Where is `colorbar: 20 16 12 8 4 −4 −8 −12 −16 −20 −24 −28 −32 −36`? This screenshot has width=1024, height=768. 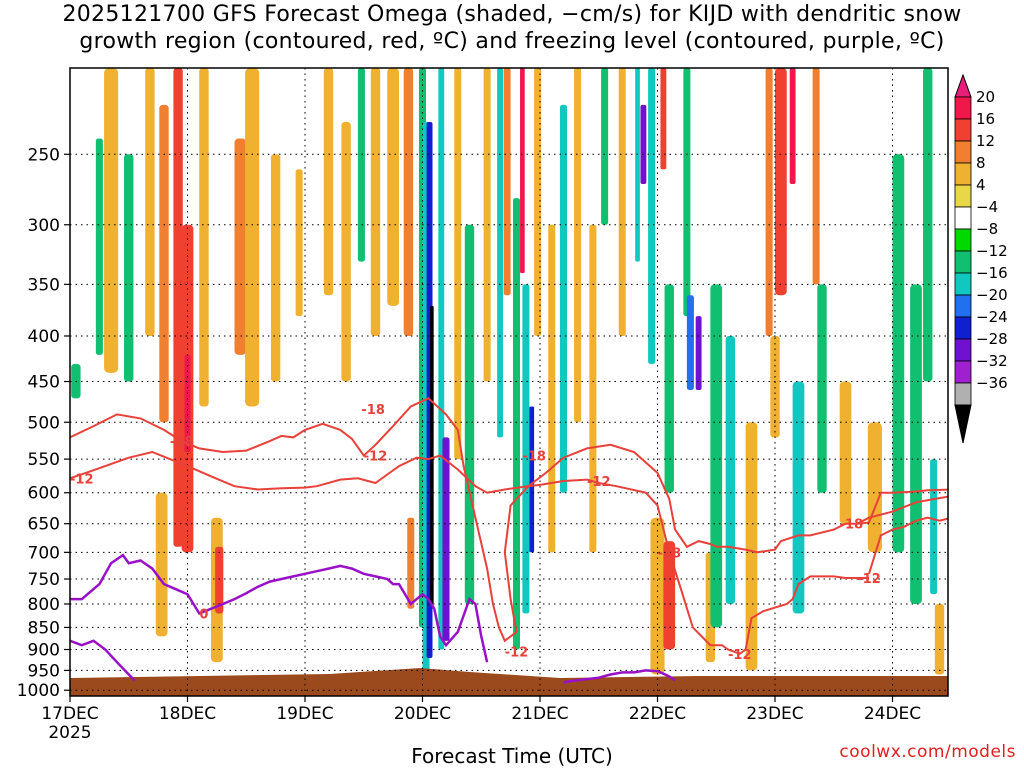 colorbar: 20 16 12 8 4 −4 −8 −12 −16 −20 −24 −28 −32 −36 is located at coordinates (981, 258).